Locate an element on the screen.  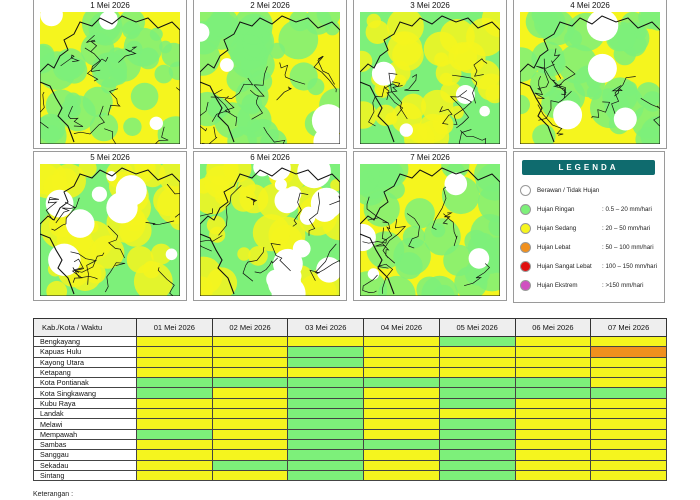
legend-item-sedang: Hujan Sedang : 20 – 50 mm/hari is located at coordinates (591, 229).